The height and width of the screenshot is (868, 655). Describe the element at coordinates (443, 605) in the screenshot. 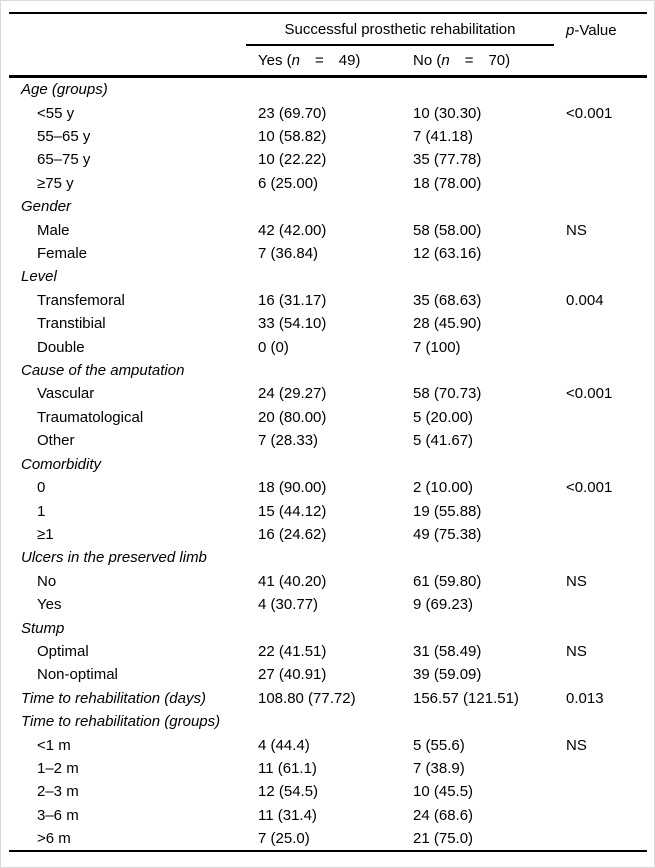

I see `no-value: 9 (69.23)` at that location.